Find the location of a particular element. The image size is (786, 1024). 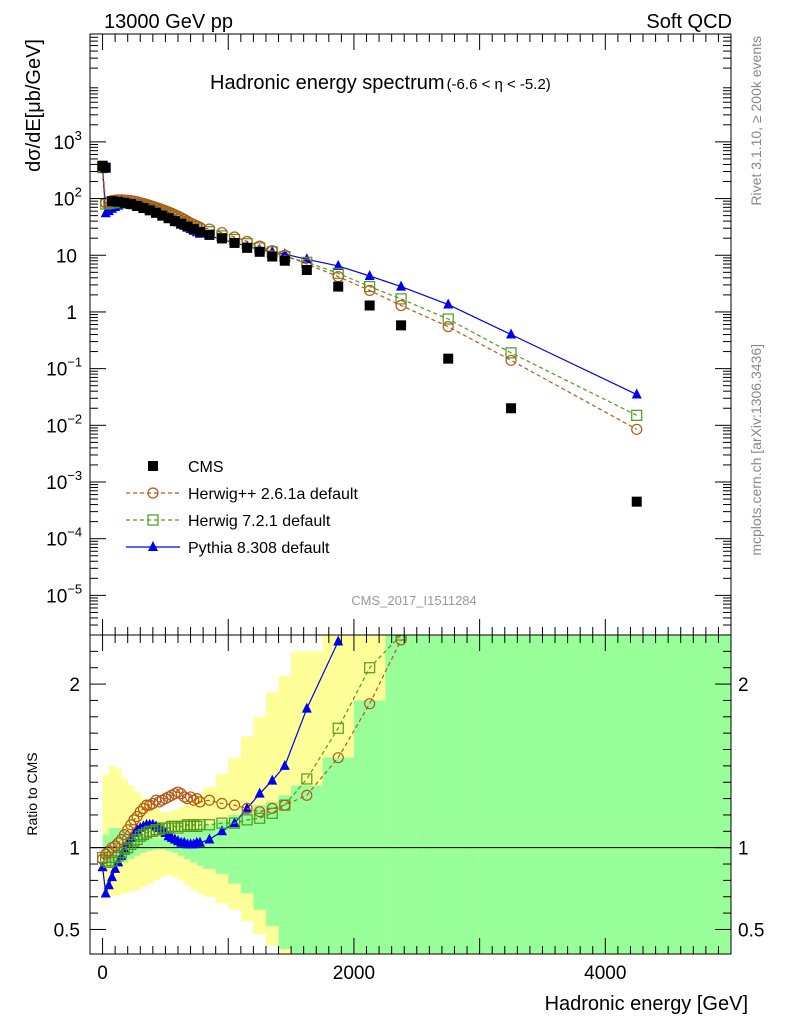

legend-entry-cms: CMS is located at coordinates (186, 467).